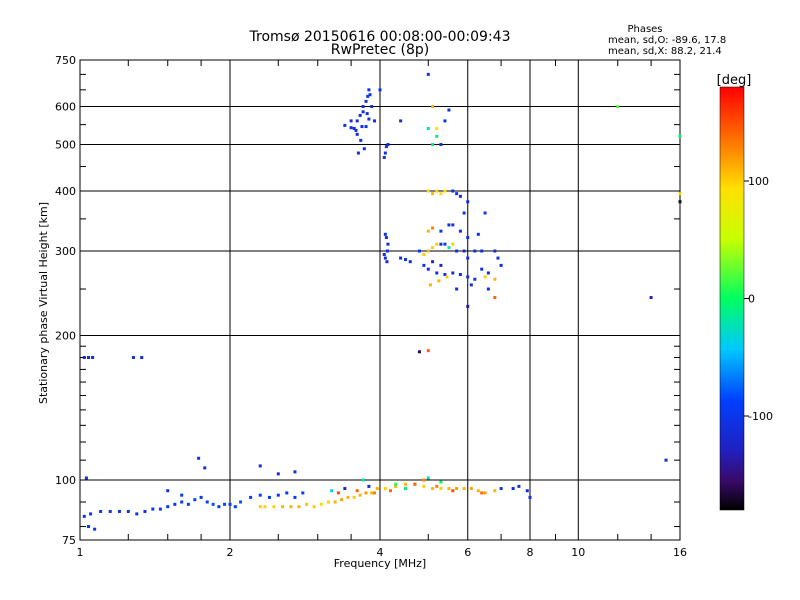 This screenshot has height=600, width=800. I want to click on chart-subtitle: RwPretec (8p), so click(380, 50).